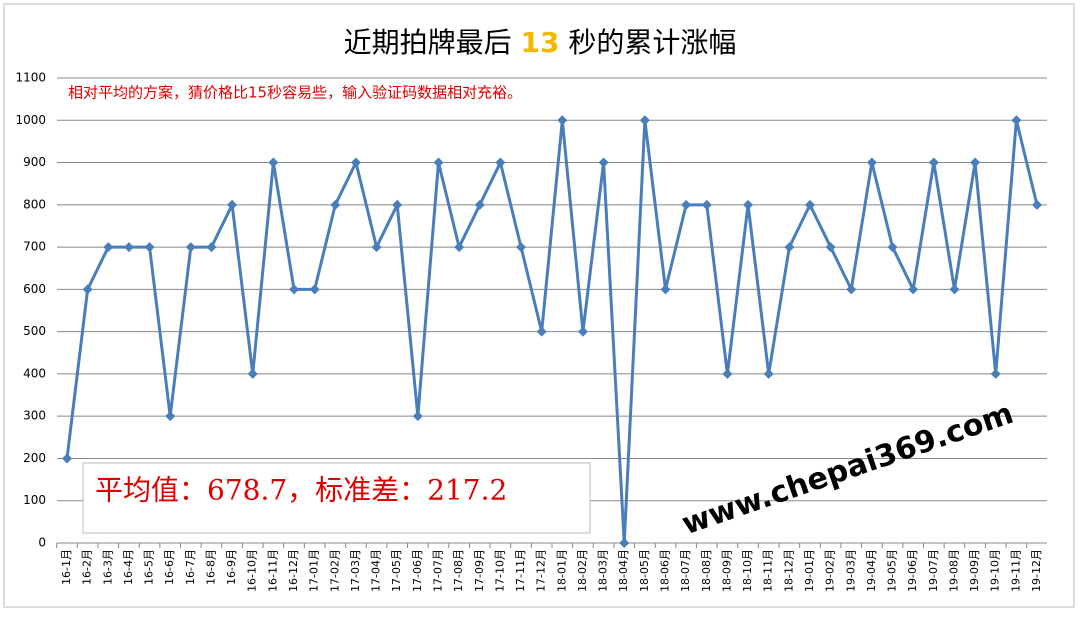  What do you see at coordinates (582, 570) in the screenshot?
I see `x-tick-label: 18-02月` at bounding box center [582, 570].